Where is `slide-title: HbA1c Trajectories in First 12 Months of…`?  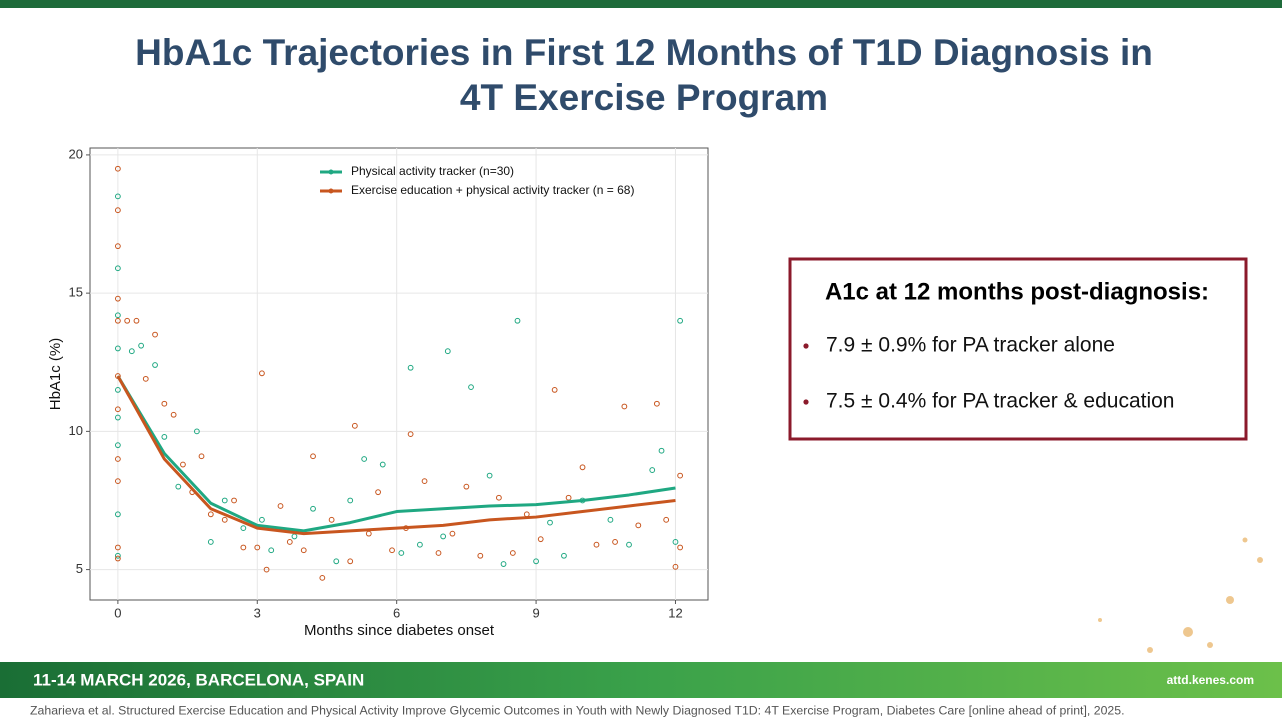 slide-title: HbA1c Trajectories in First 12 Months of… is located at coordinates (644, 52).